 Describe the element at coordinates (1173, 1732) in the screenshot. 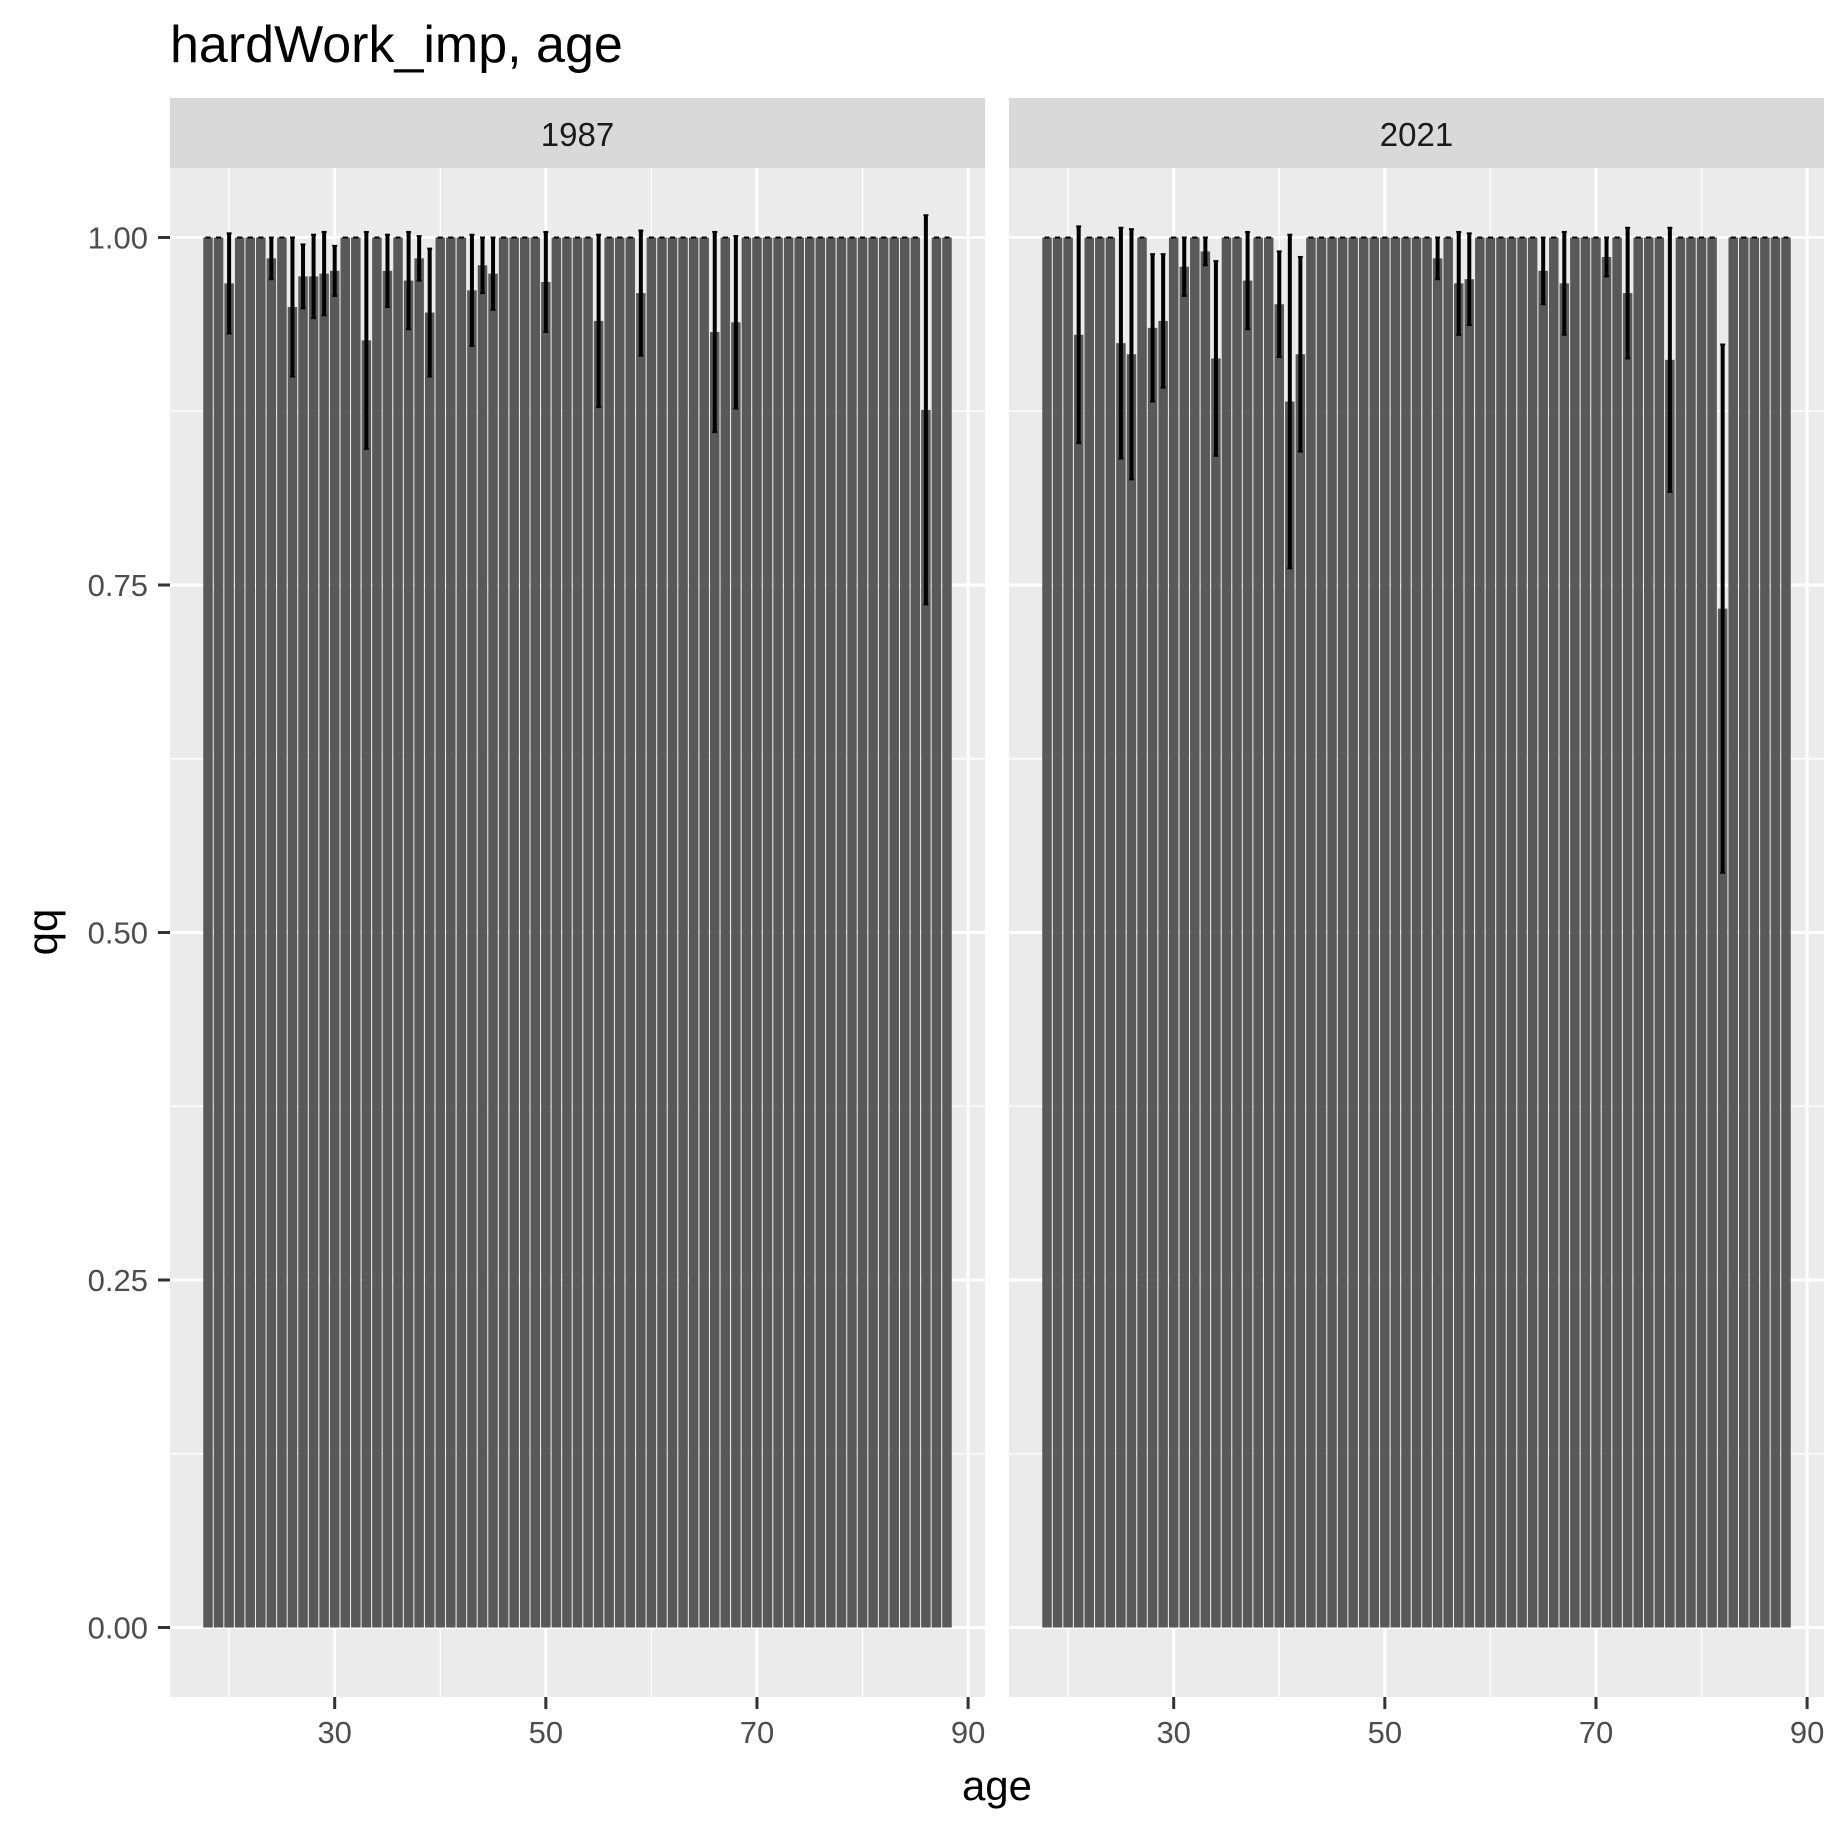

I see `x-tick-label: 30` at that location.